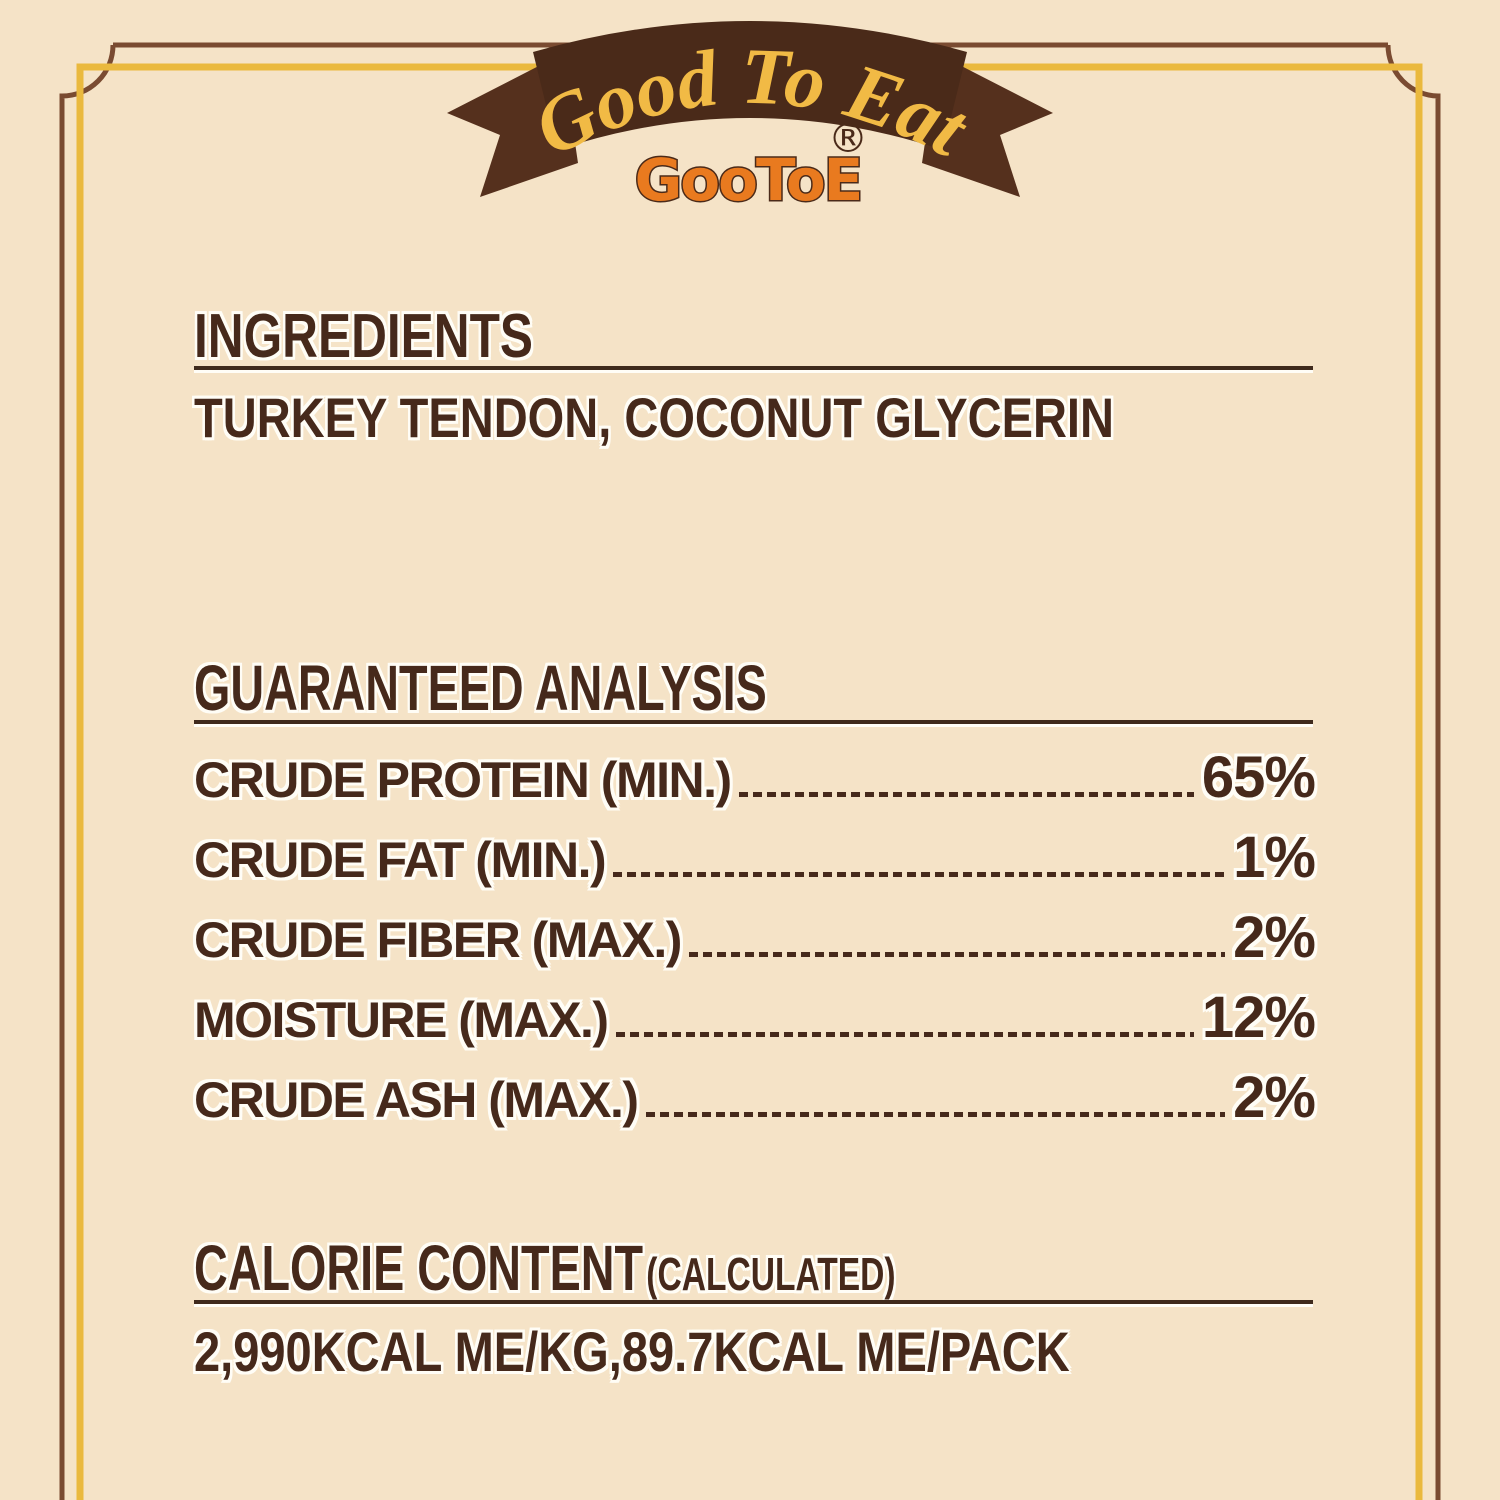  I want to click on analysis-value: 65%, so click(1258, 777).